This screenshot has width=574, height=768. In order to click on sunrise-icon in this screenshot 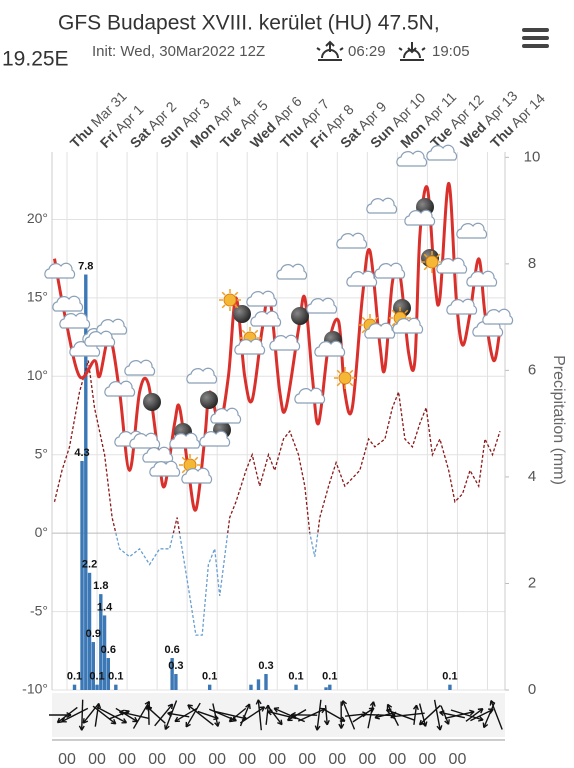, I will do `click(330, 50)`.